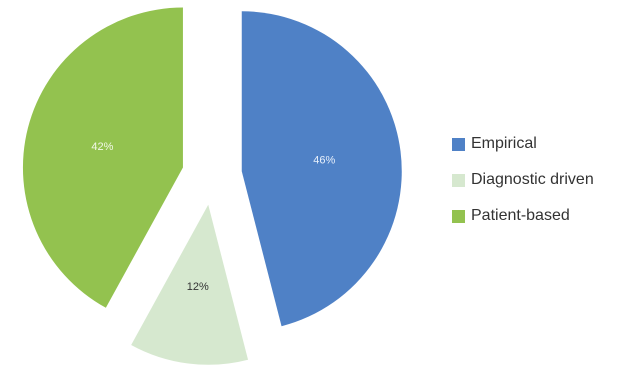 Image resolution: width=631 pixels, height=375 pixels. I want to click on data-label-diagnostic-driven: 12%, so click(198, 287).